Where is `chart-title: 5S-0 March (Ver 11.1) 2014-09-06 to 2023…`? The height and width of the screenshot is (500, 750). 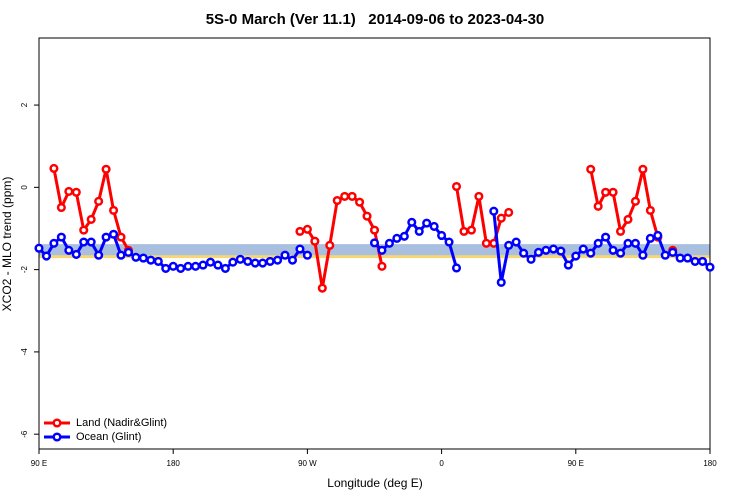 chart-title: 5S-0 March (Ver 11.1) 2014-09-06 to 2023… is located at coordinates (375, 19).